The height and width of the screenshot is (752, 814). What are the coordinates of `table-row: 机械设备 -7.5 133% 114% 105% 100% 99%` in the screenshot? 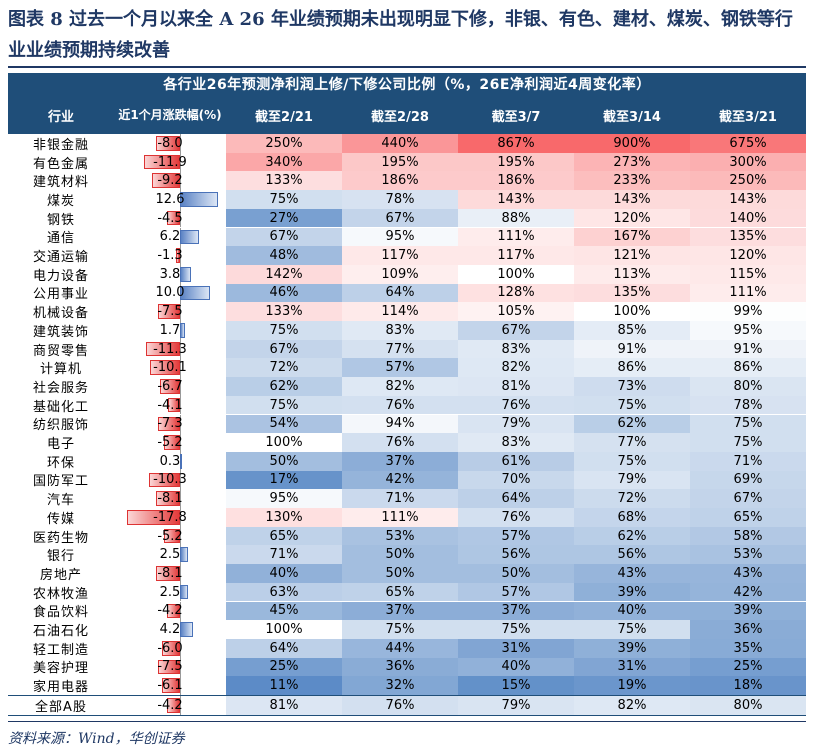 It's located at (407, 311).